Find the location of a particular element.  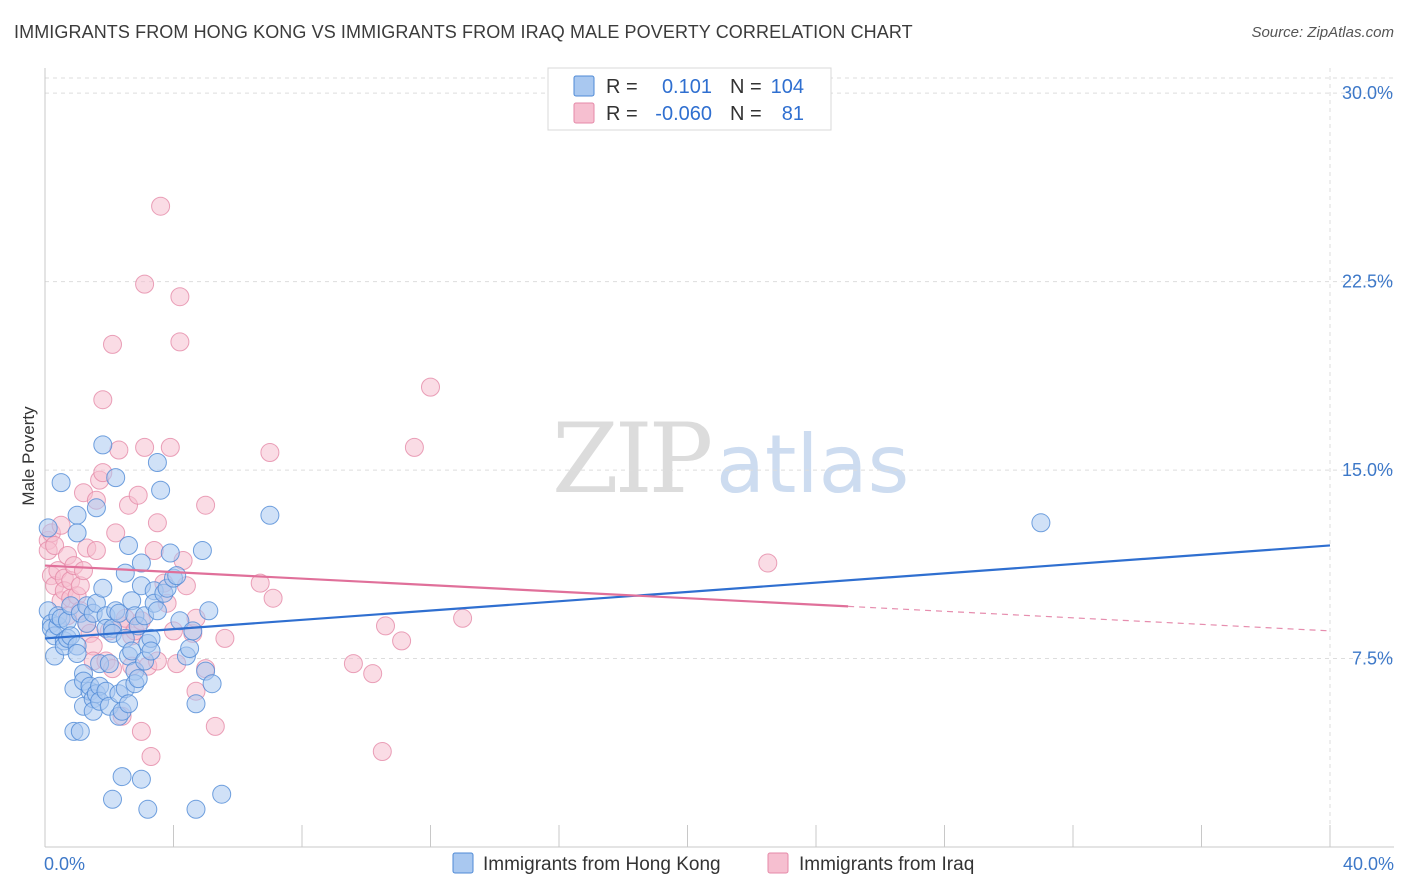

iraq-trend-line is located at coordinates (446, 586).